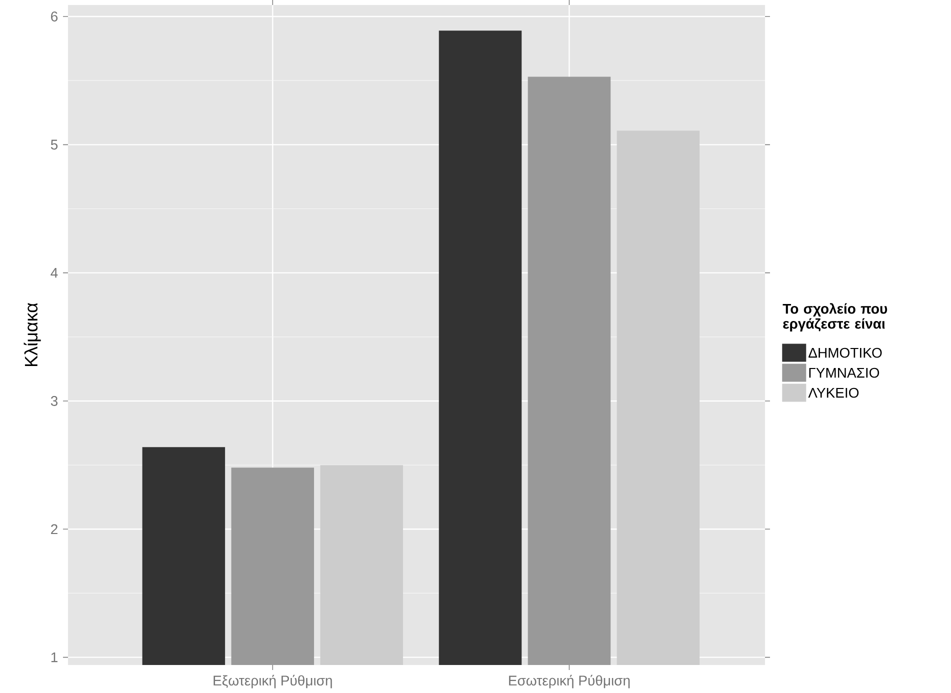  What do you see at coordinates (54, 401) in the screenshot?
I see `y-tick-label: 3` at bounding box center [54, 401].